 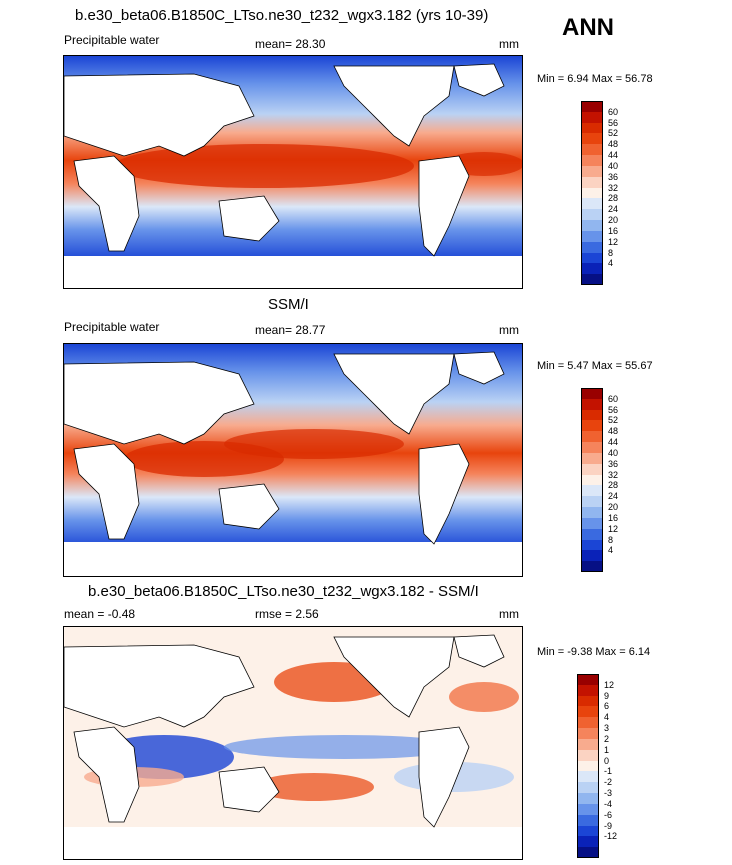 I want to click on panel-3-units: mm, so click(x=509, y=614).